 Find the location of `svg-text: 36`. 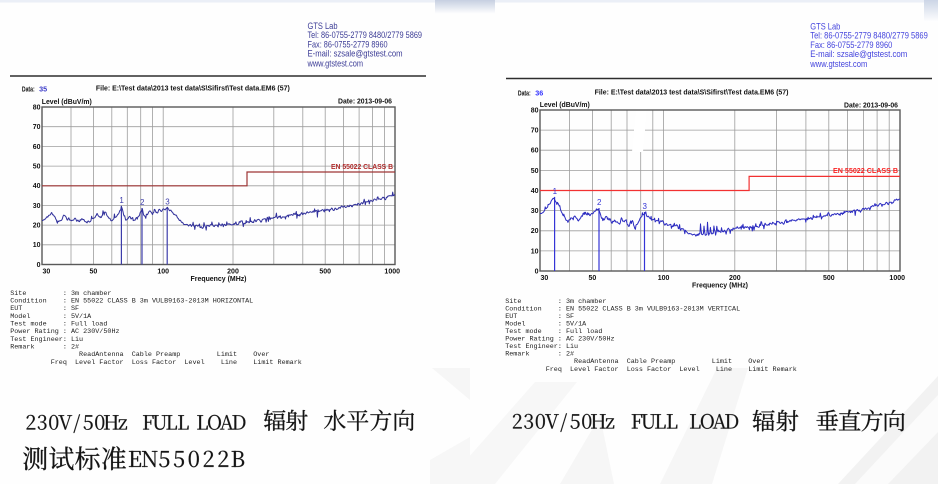

svg-text: 36 is located at coordinates (539, 92).